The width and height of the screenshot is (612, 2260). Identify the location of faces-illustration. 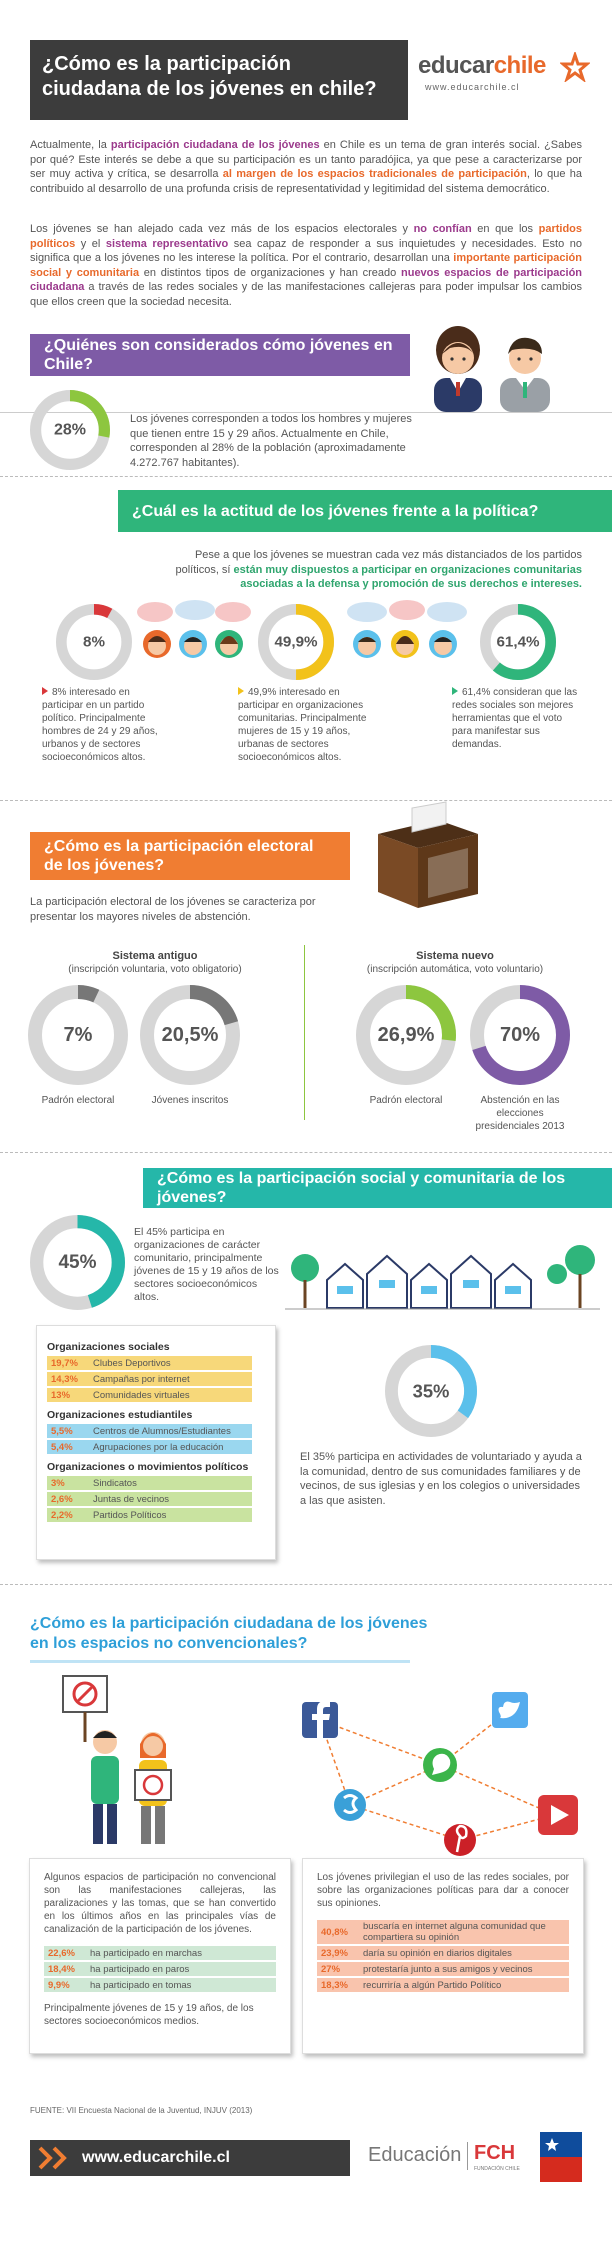
(407, 629).